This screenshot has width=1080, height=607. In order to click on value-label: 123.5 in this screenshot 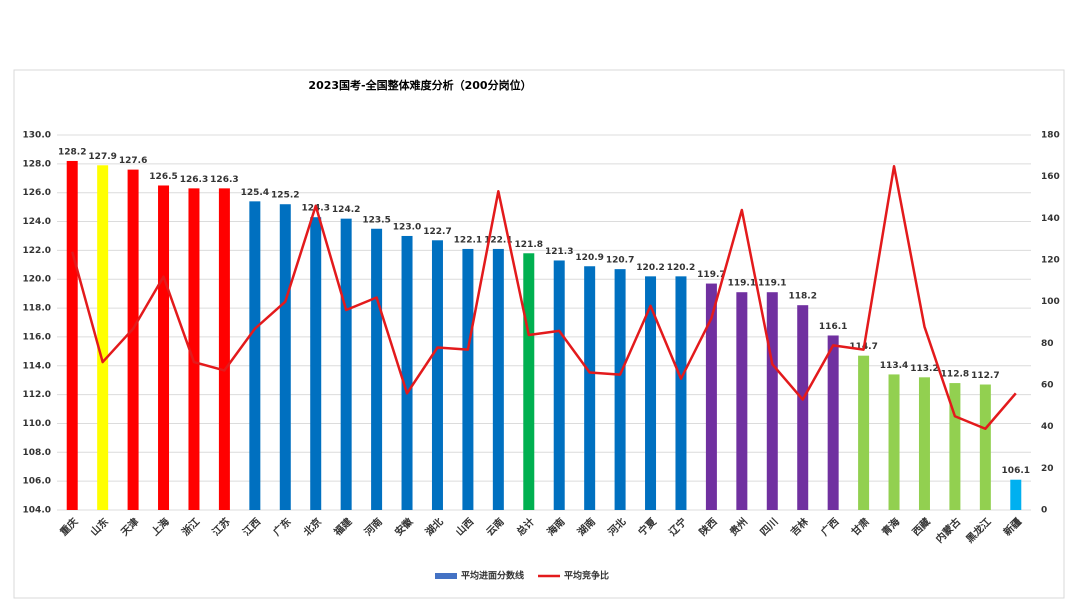, I will do `click(376, 220)`.